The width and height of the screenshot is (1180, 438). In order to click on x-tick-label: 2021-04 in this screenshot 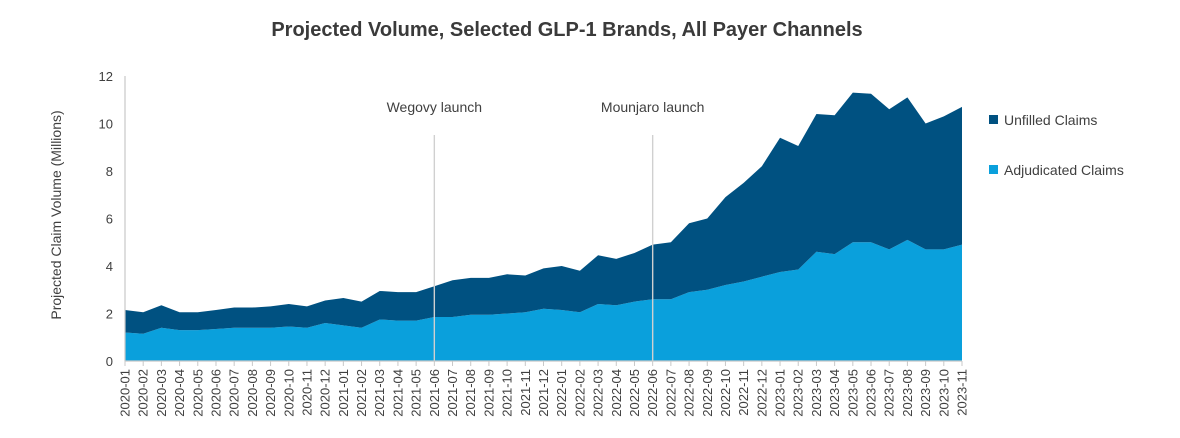, I will do `click(397, 393)`.